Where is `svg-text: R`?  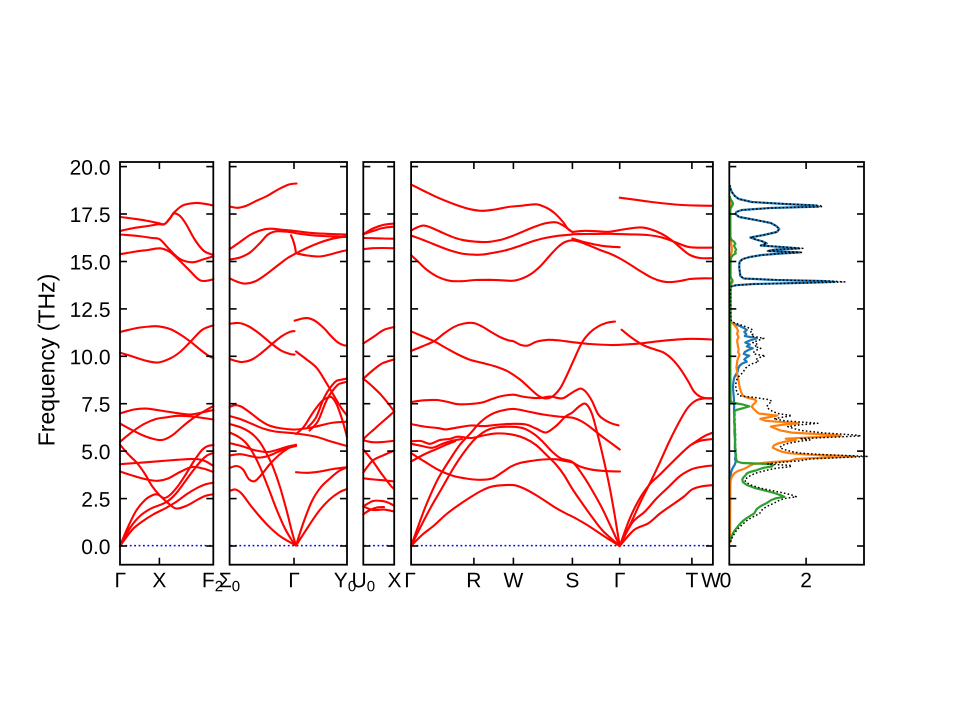
svg-text: R is located at coordinates (473, 580).